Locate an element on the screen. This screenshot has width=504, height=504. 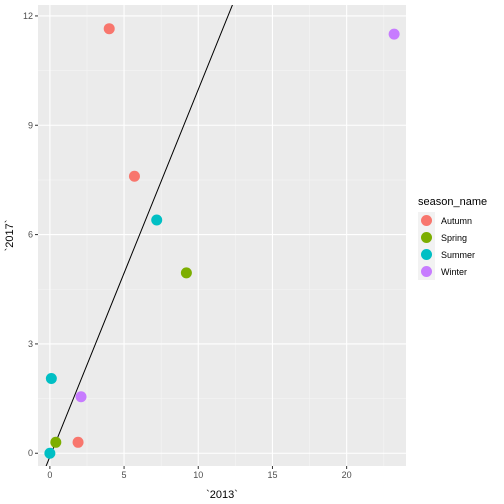
x-tick-label: 5 is located at coordinates (124, 475).